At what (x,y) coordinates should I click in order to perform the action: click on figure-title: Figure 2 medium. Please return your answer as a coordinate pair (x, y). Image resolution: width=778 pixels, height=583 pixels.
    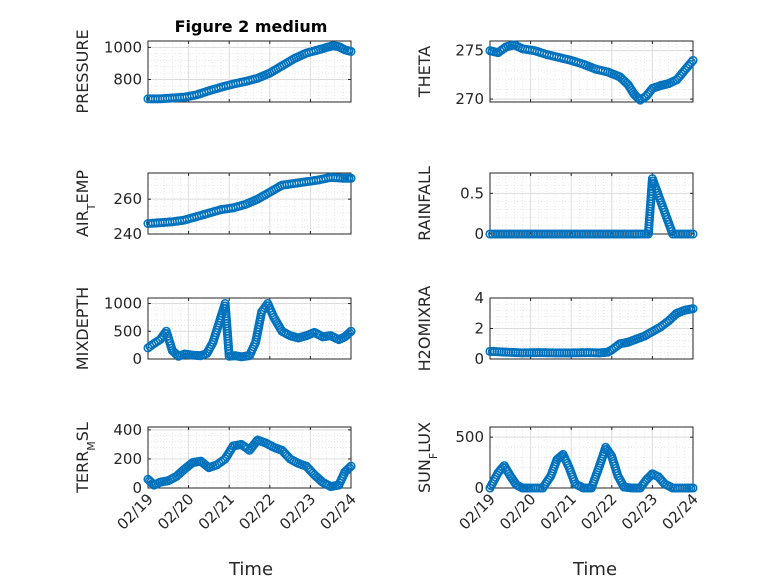
    Looking at the image, I should click on (251, 26).